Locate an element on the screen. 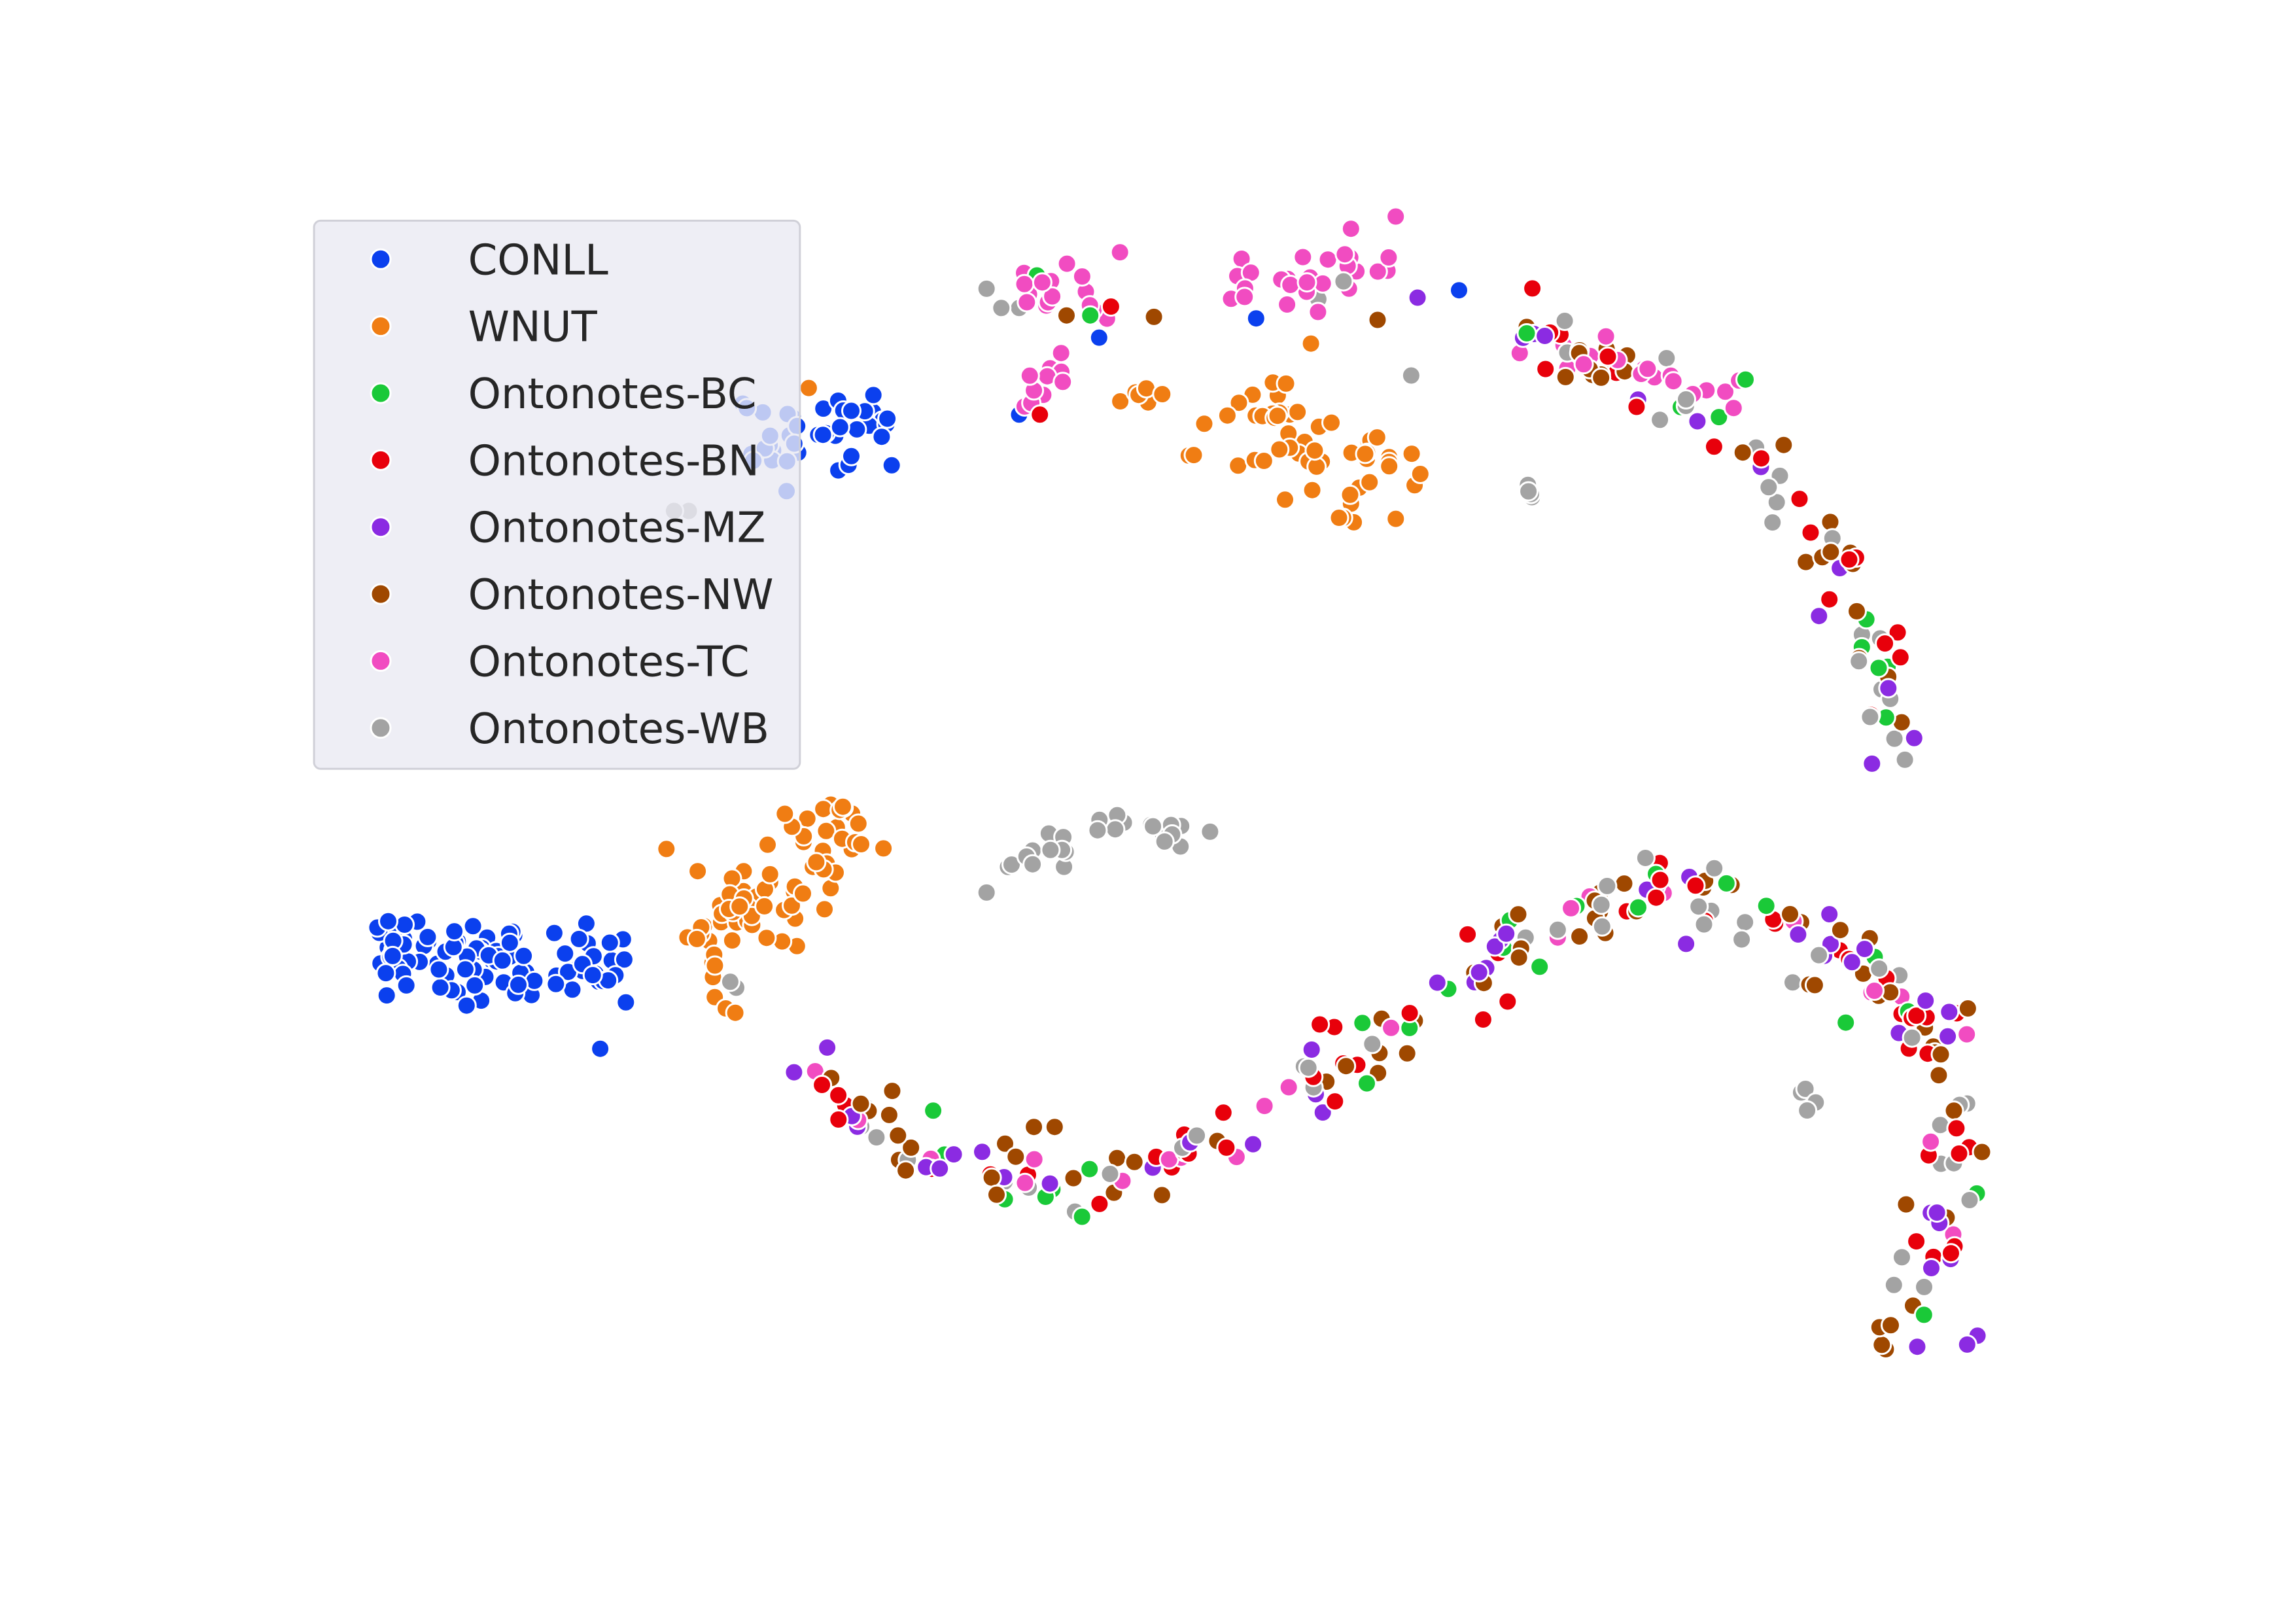  legend-label-ontonotes-wb: Ontonotes-WB is located at coordinates (618, 730).